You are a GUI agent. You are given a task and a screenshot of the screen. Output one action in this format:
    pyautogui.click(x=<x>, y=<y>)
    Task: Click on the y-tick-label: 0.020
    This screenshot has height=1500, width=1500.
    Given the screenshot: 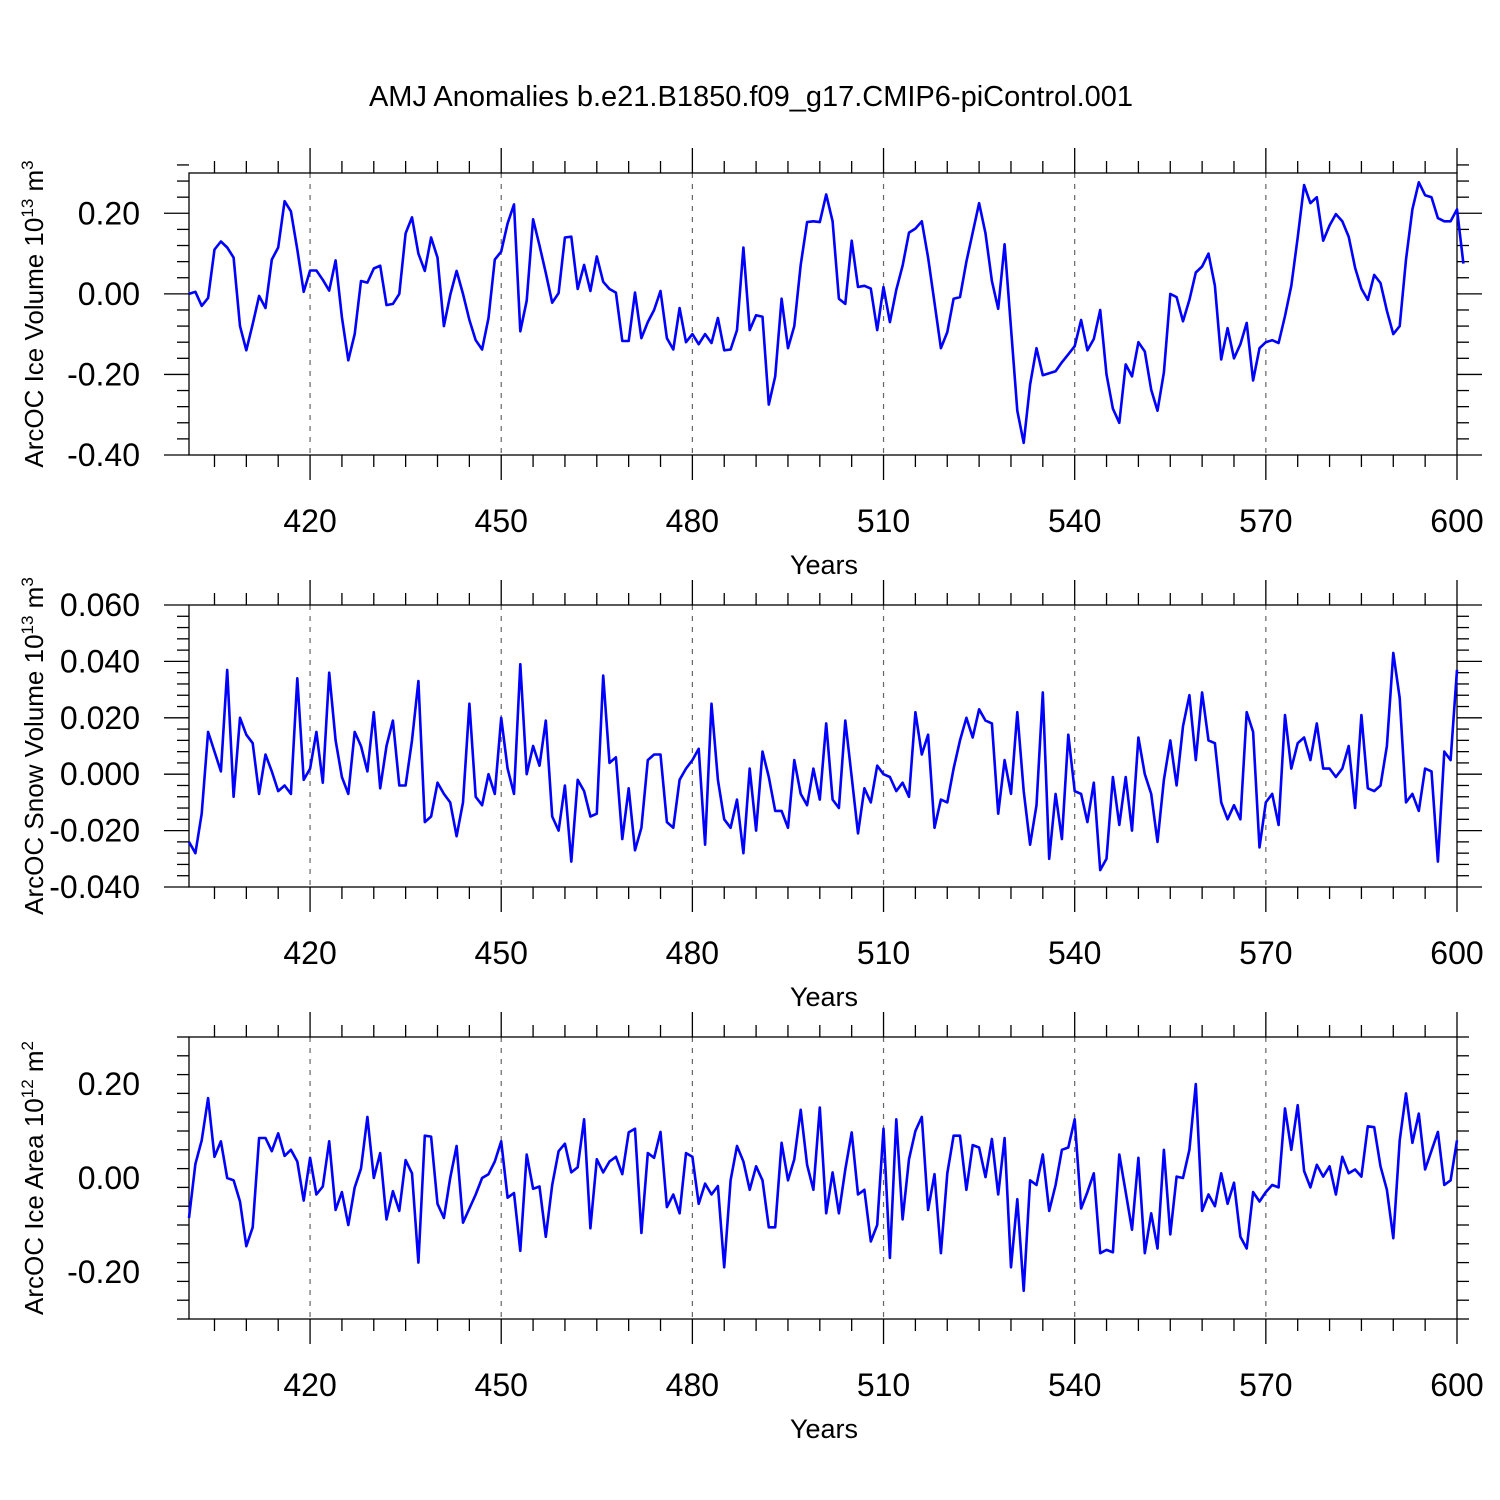 What is the action you would take?
    pyautogui.click(x=100, y=718)
    